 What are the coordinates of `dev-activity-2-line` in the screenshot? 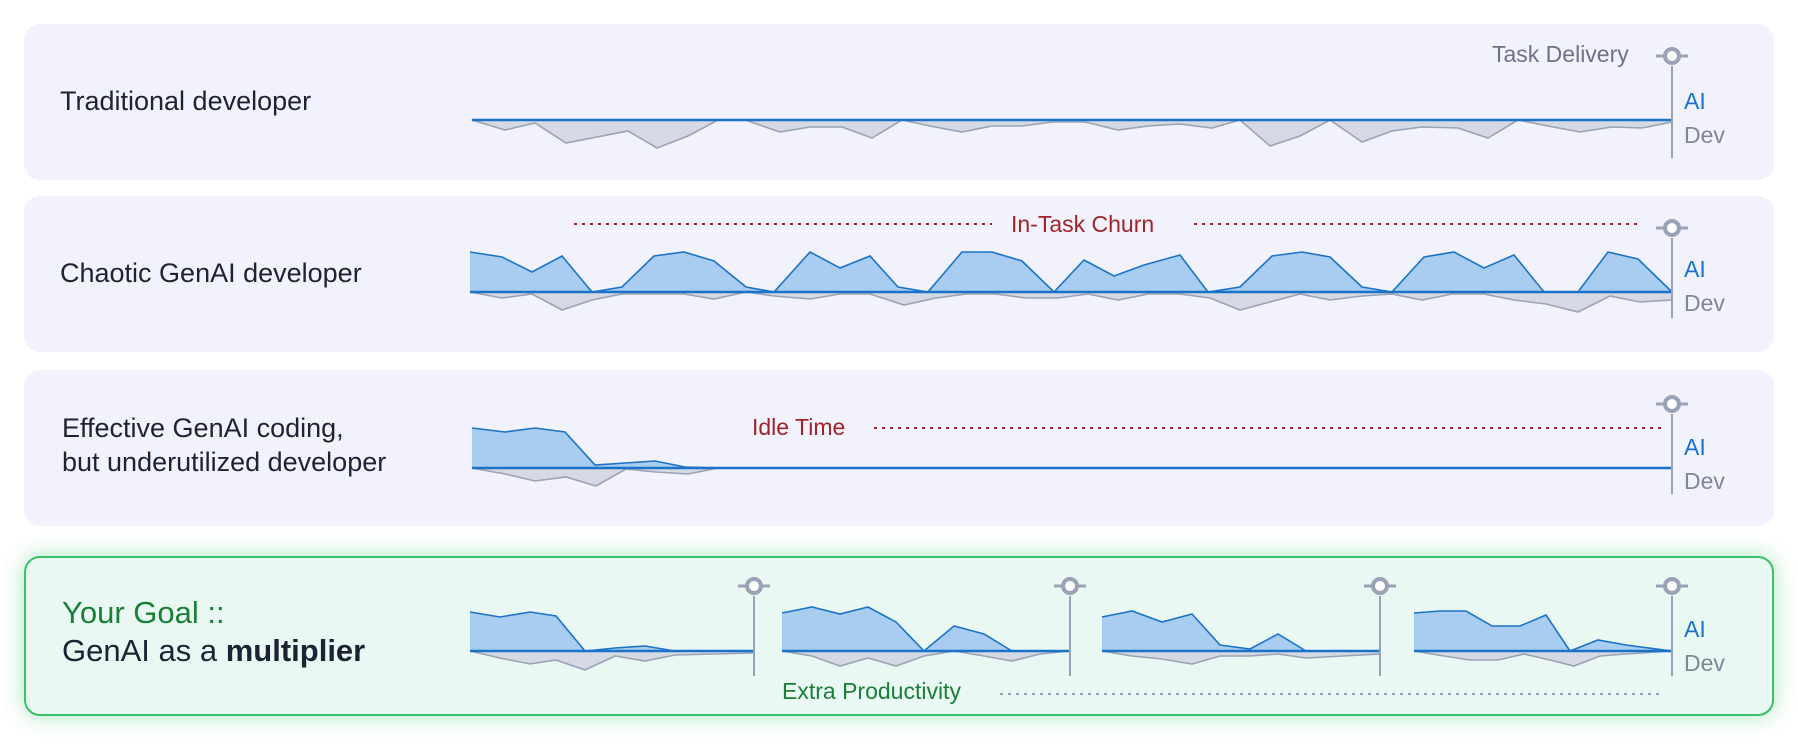 It's located at (926, 658).